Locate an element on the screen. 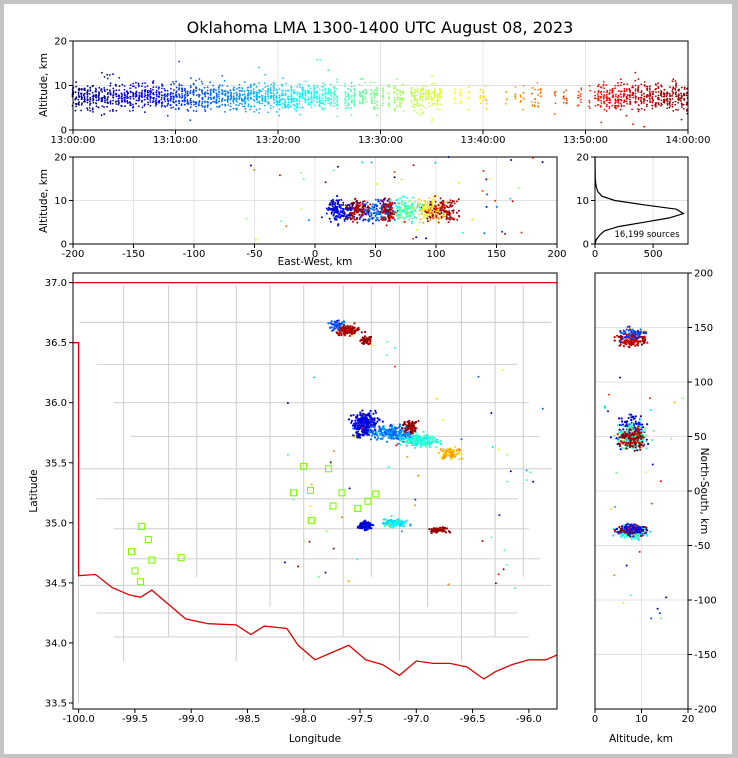 This screenshot has width=738, height=758. lon-xtick-label: -100.0 is located at coordinates (79, 719).